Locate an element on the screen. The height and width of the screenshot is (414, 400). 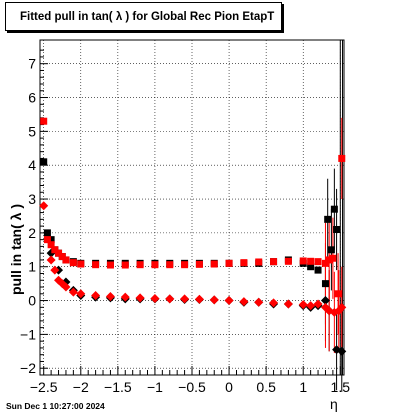
x-tick-label: −2.5 is located at coordinates (44, 387).